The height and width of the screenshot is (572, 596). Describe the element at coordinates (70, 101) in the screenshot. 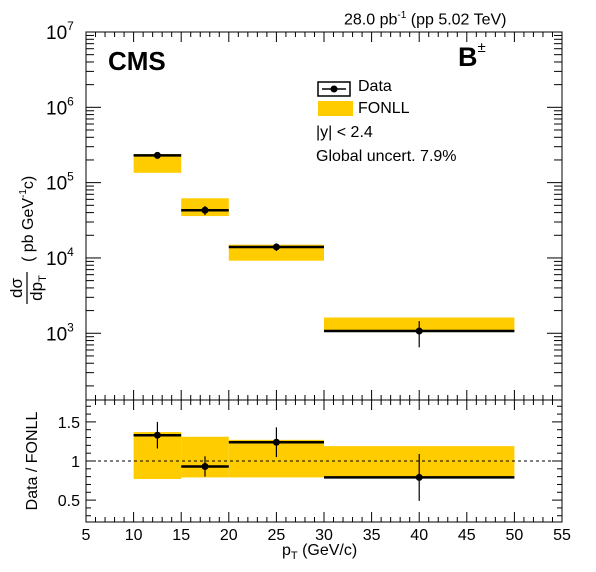

I see `y-tick-exponent: 6` at that location.